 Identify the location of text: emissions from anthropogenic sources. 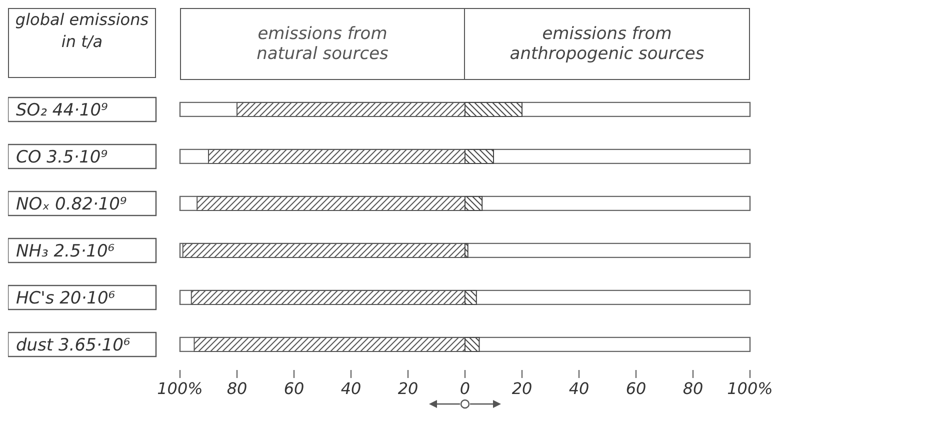
(607, 44).